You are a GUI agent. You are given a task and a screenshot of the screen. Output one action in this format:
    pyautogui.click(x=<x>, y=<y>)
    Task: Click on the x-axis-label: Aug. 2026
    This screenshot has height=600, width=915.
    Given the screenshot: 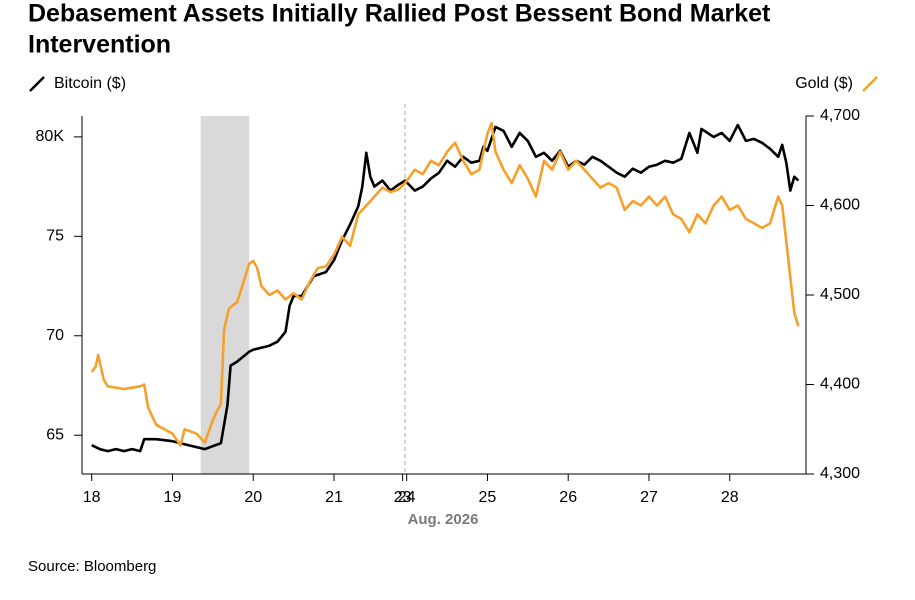 What is the action you would take?
    pyautogui.click(x=443, y=519)
    